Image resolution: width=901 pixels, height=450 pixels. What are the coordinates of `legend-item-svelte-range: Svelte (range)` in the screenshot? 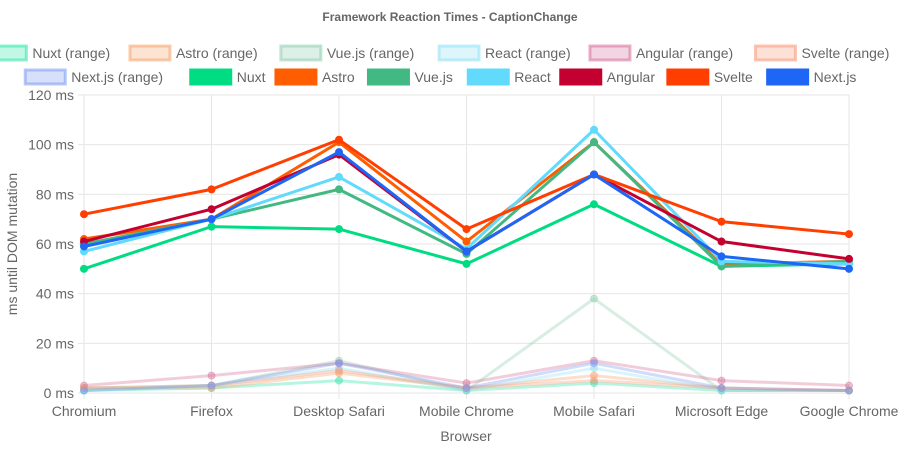 It's located at (821, 53).